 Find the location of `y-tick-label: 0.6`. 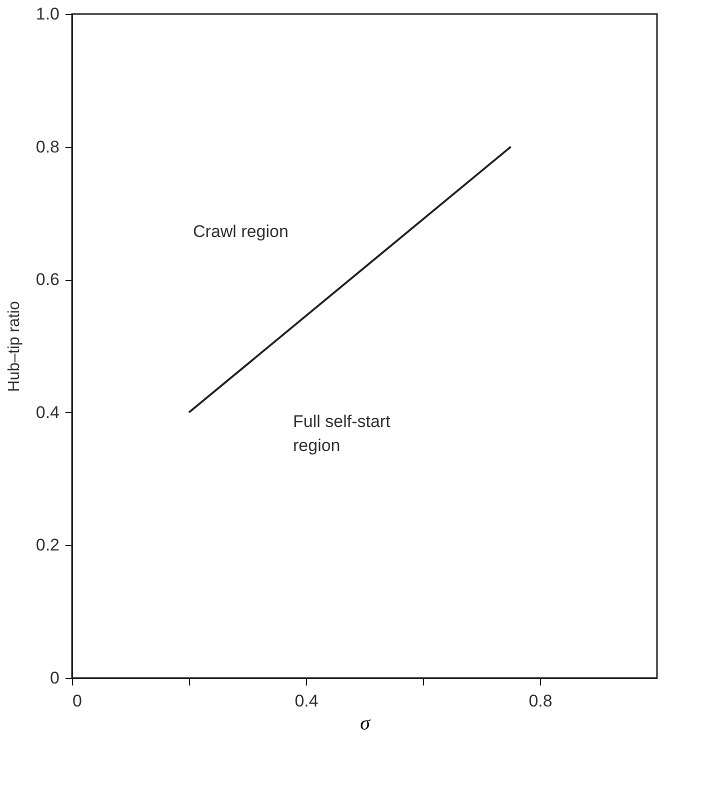

y-tick-label: 0.6 is located at coordinates (48, 280).